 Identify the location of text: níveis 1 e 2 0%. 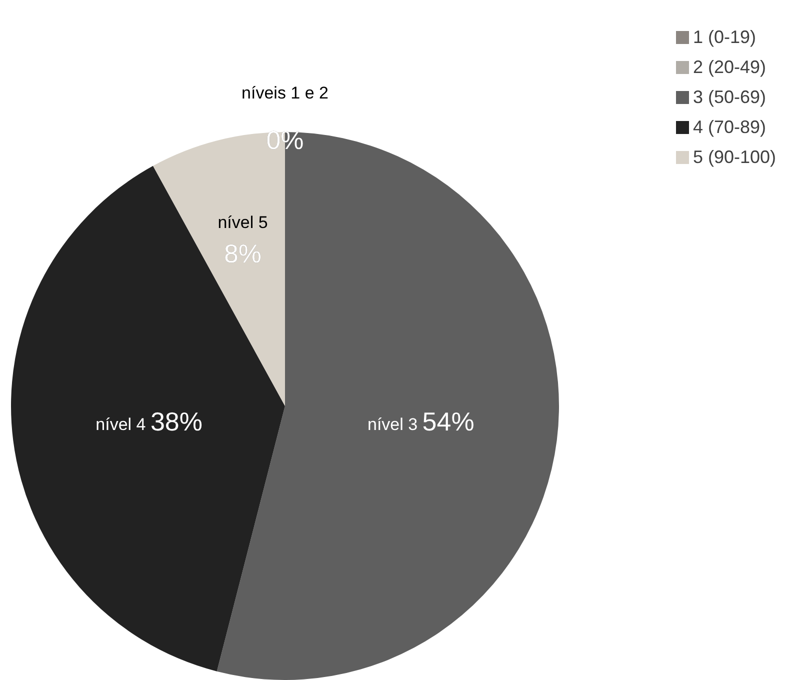
(285, 120).